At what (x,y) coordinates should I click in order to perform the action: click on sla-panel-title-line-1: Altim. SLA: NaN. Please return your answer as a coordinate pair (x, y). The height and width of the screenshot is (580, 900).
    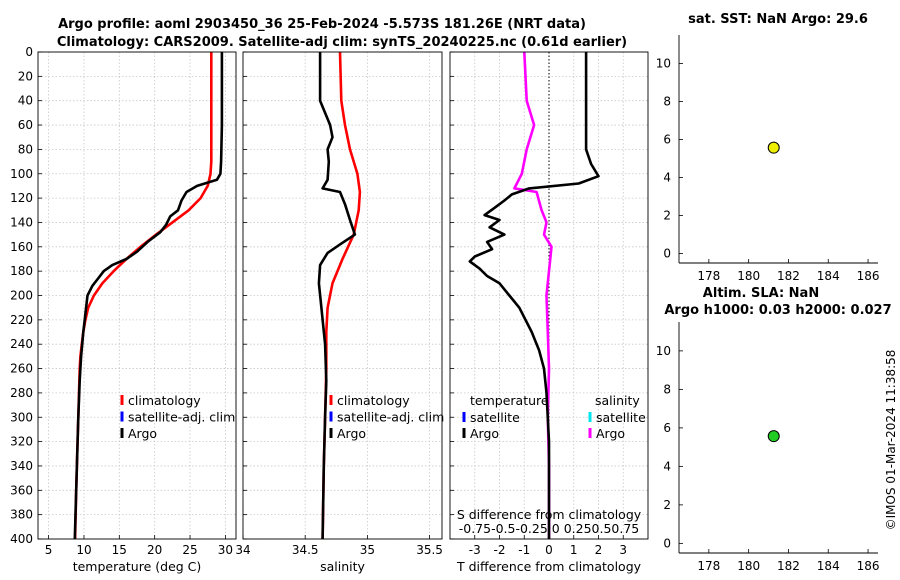
    Looking at the image, I should click on (761, 293).